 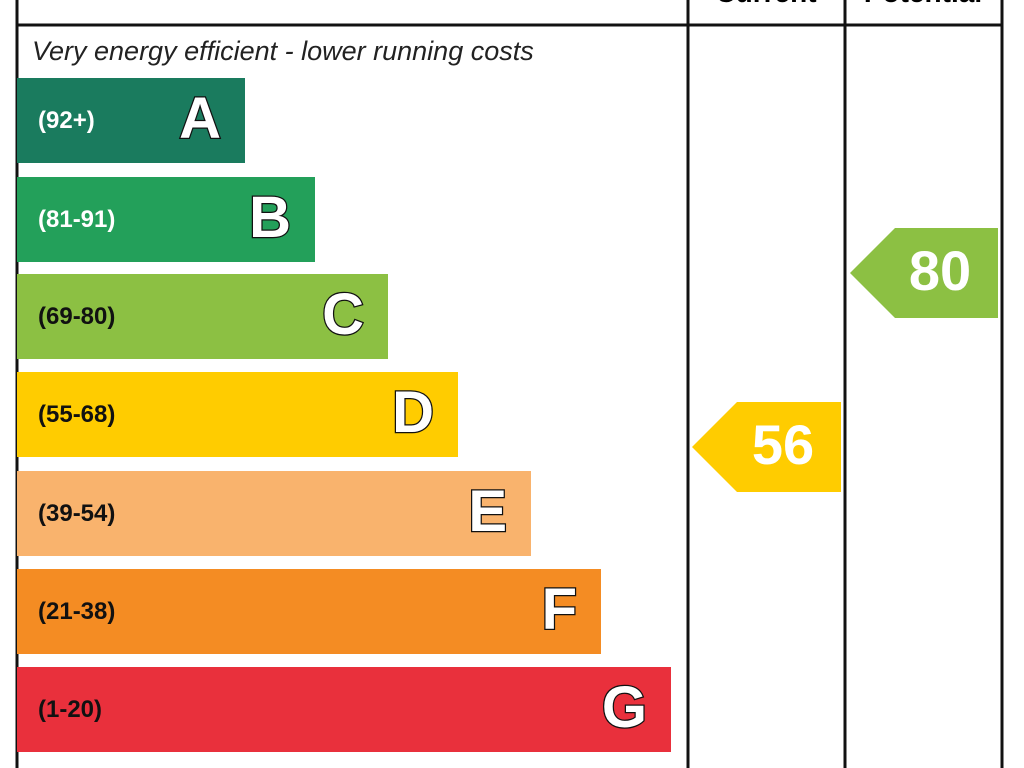 What do you see at coordinates (76, 316) in the screenshot?
I see `band-range: (69-80)` at bounding box center [76, 316].